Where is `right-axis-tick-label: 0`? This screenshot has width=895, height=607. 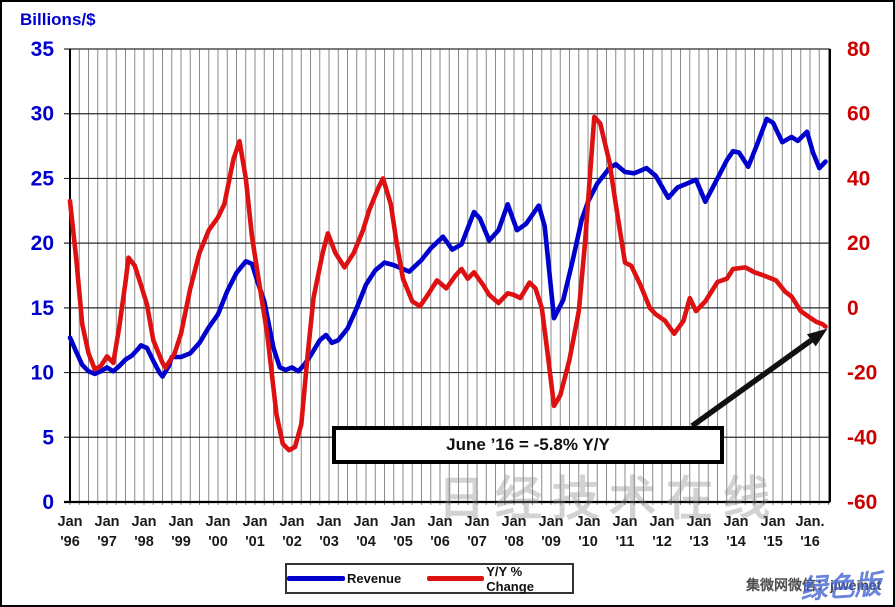
right-axis-tick-label: 0 is located at coordinates (853, 308).